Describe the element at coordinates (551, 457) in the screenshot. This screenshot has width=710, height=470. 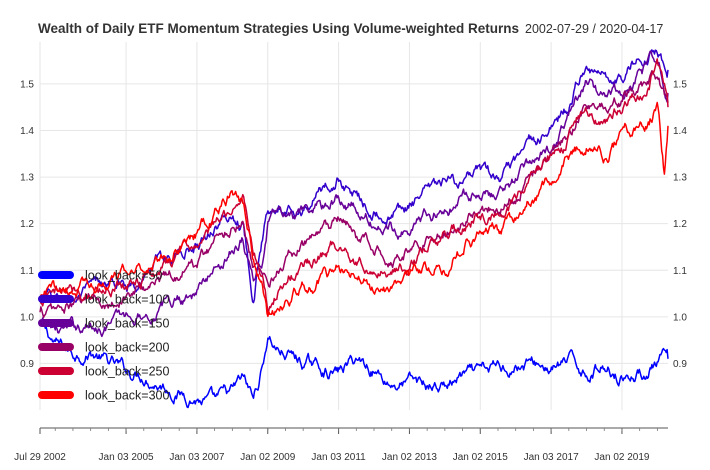
I see `x-tick-label: Jan 03 2017` at that location.